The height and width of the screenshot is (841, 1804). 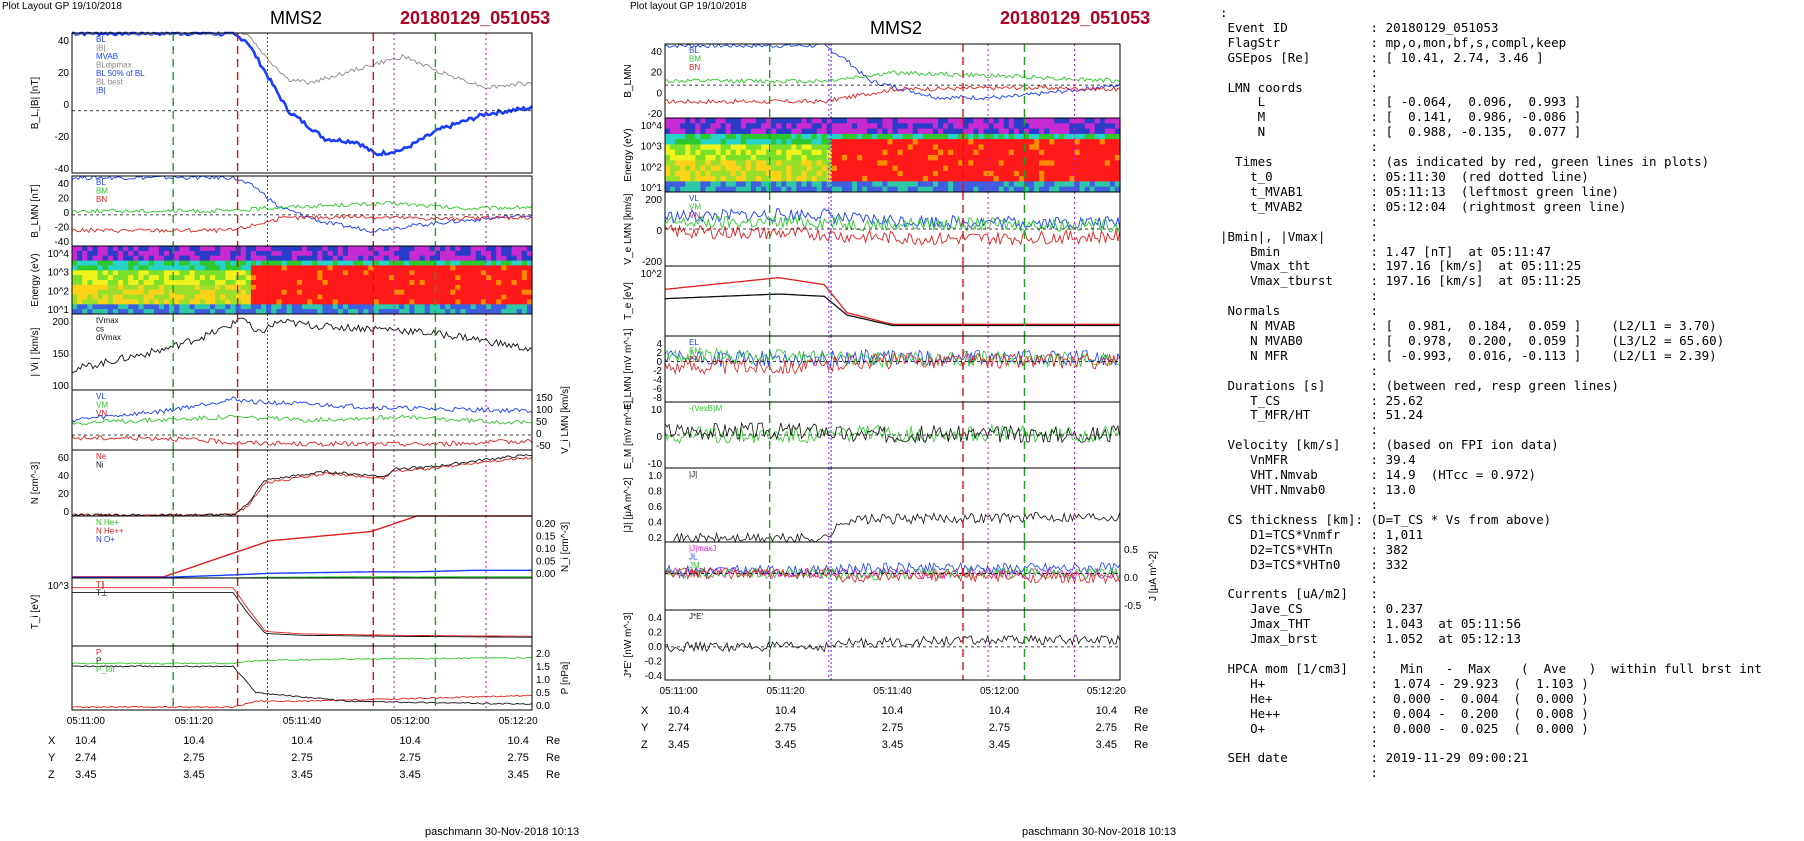 What do you see at coordinates (892, 728) in the screenshot?
I see `coord-value: 2.75` at bounding box center [892, 728].